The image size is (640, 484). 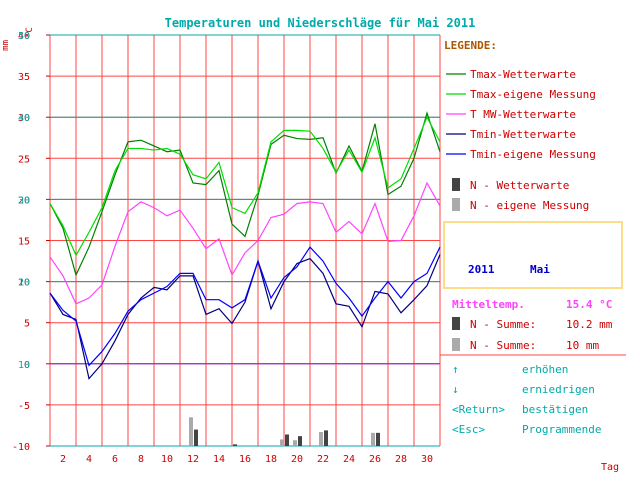 I want to click on control-action: erhöhen, so click(x=545, y=369).